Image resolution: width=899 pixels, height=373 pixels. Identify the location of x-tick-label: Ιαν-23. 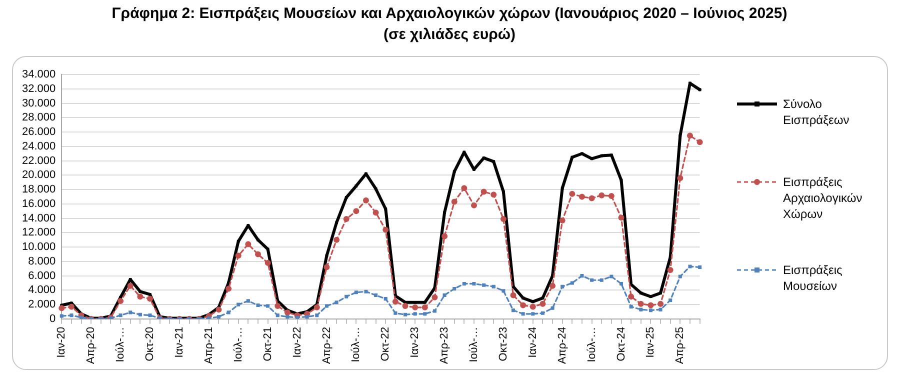
(415, 342).